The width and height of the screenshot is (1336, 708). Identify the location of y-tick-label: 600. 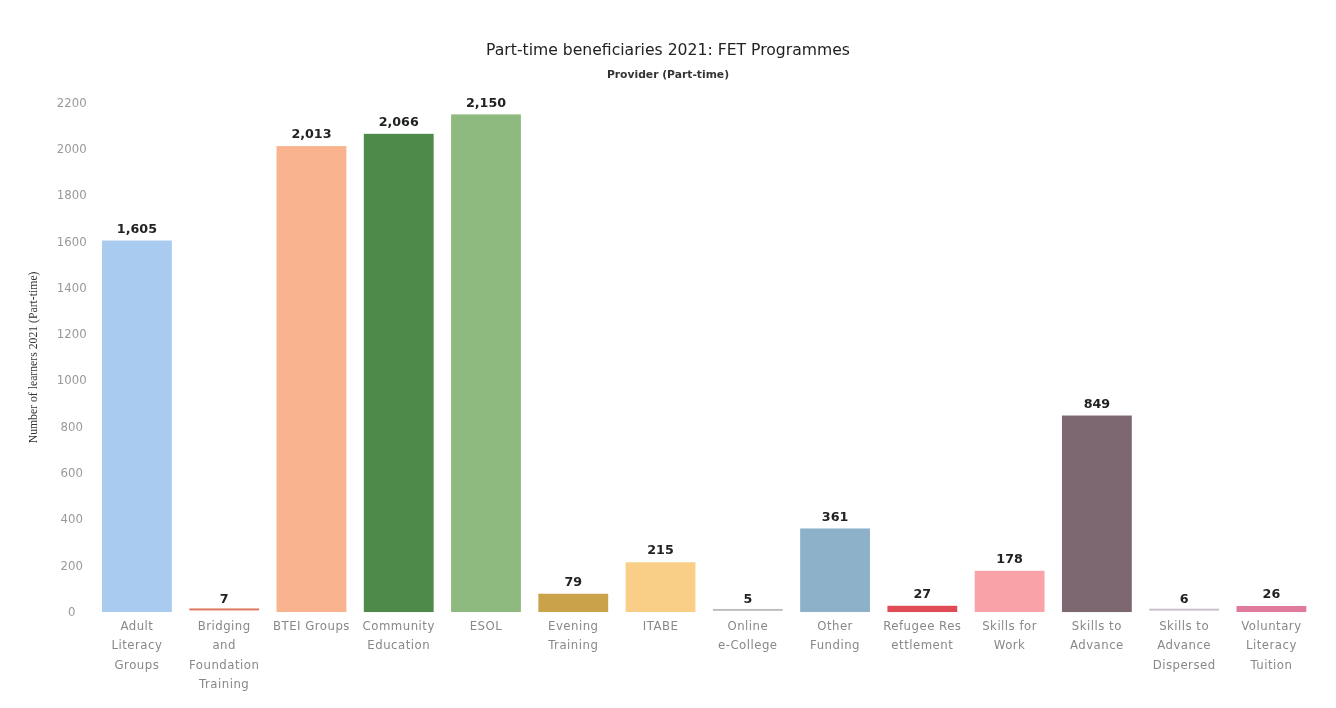
(71, 473).